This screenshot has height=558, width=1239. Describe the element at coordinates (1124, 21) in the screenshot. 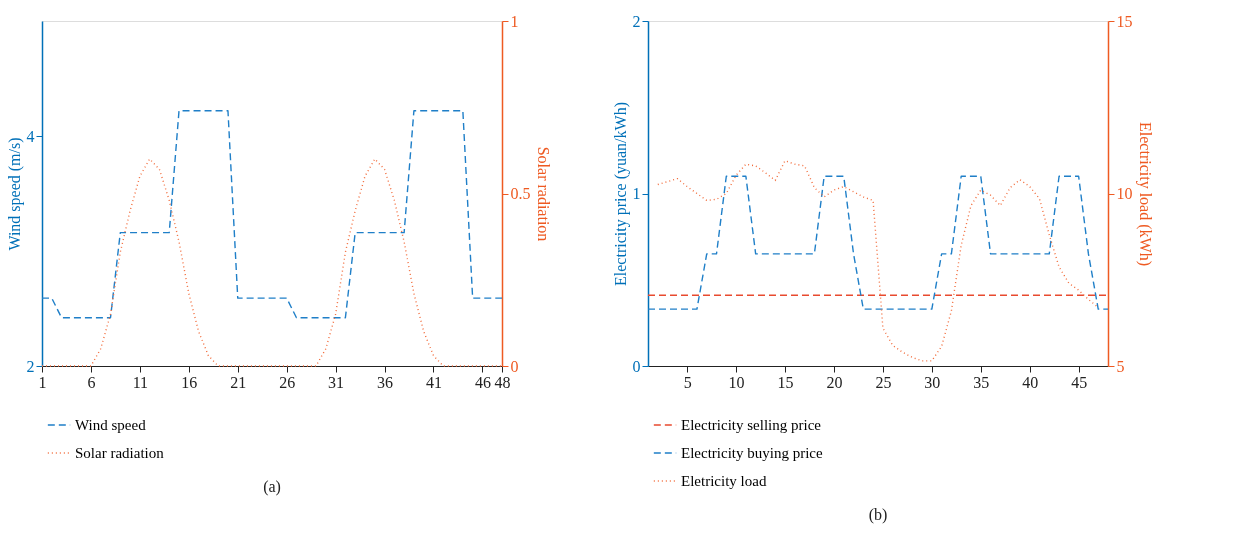

I see `y2-tick-label: 15` at that location.